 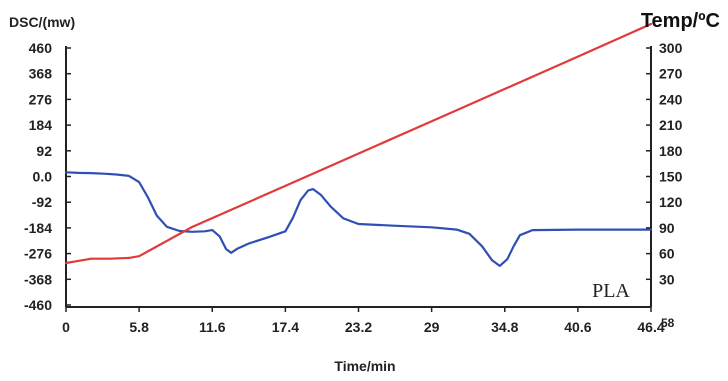 What do you see at coordinates (667, 279) in the screenshot?
I see `y-right-tick-label: 30` at bounding box center [667, 279].